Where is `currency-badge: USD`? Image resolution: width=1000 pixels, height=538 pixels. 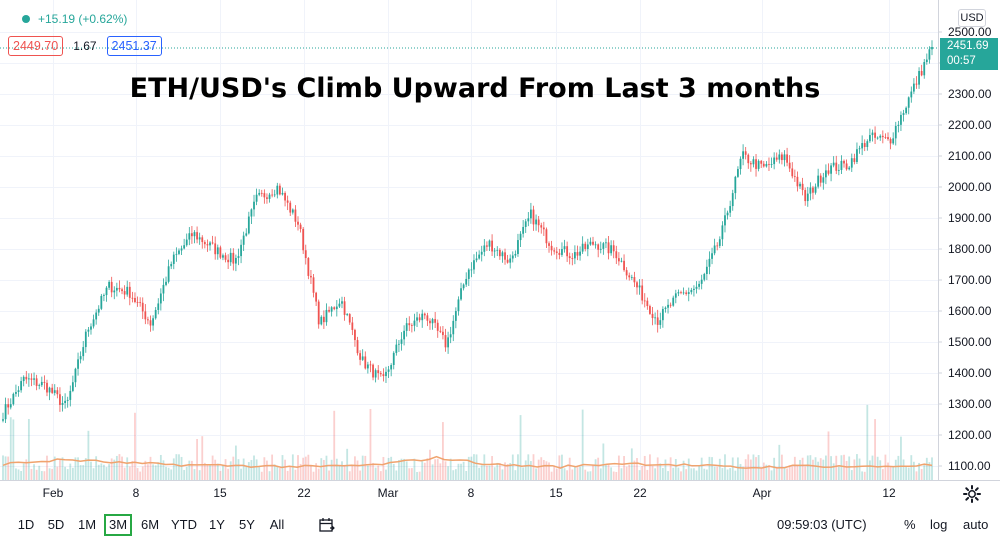
currency-badge: USD is located at coordinates (972, 18).